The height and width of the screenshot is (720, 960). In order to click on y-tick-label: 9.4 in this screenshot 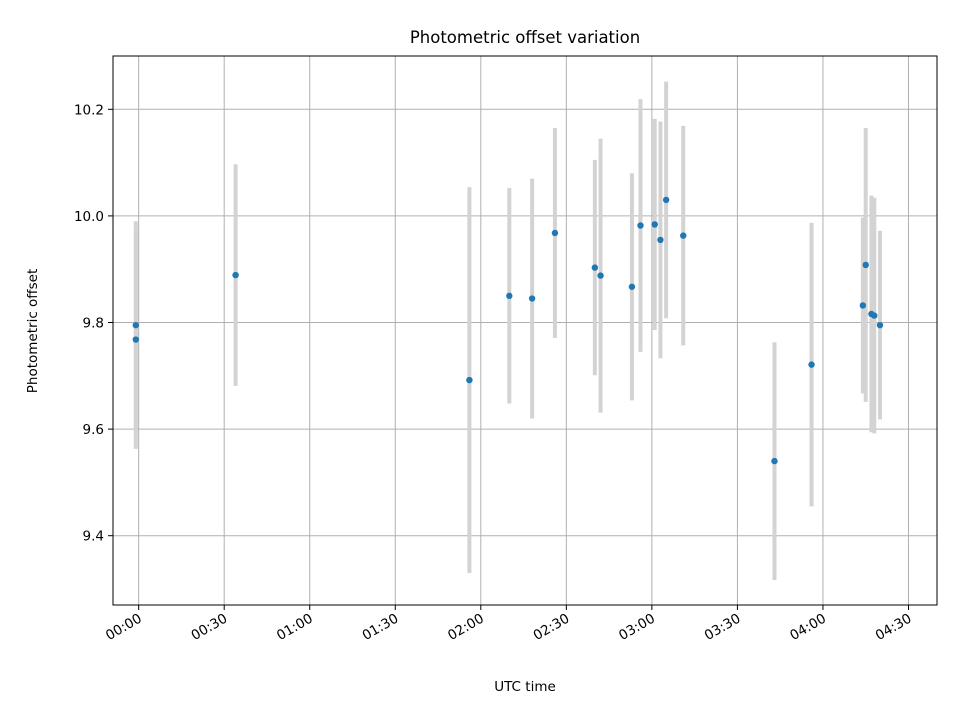, I will do `click(93, 537)`.